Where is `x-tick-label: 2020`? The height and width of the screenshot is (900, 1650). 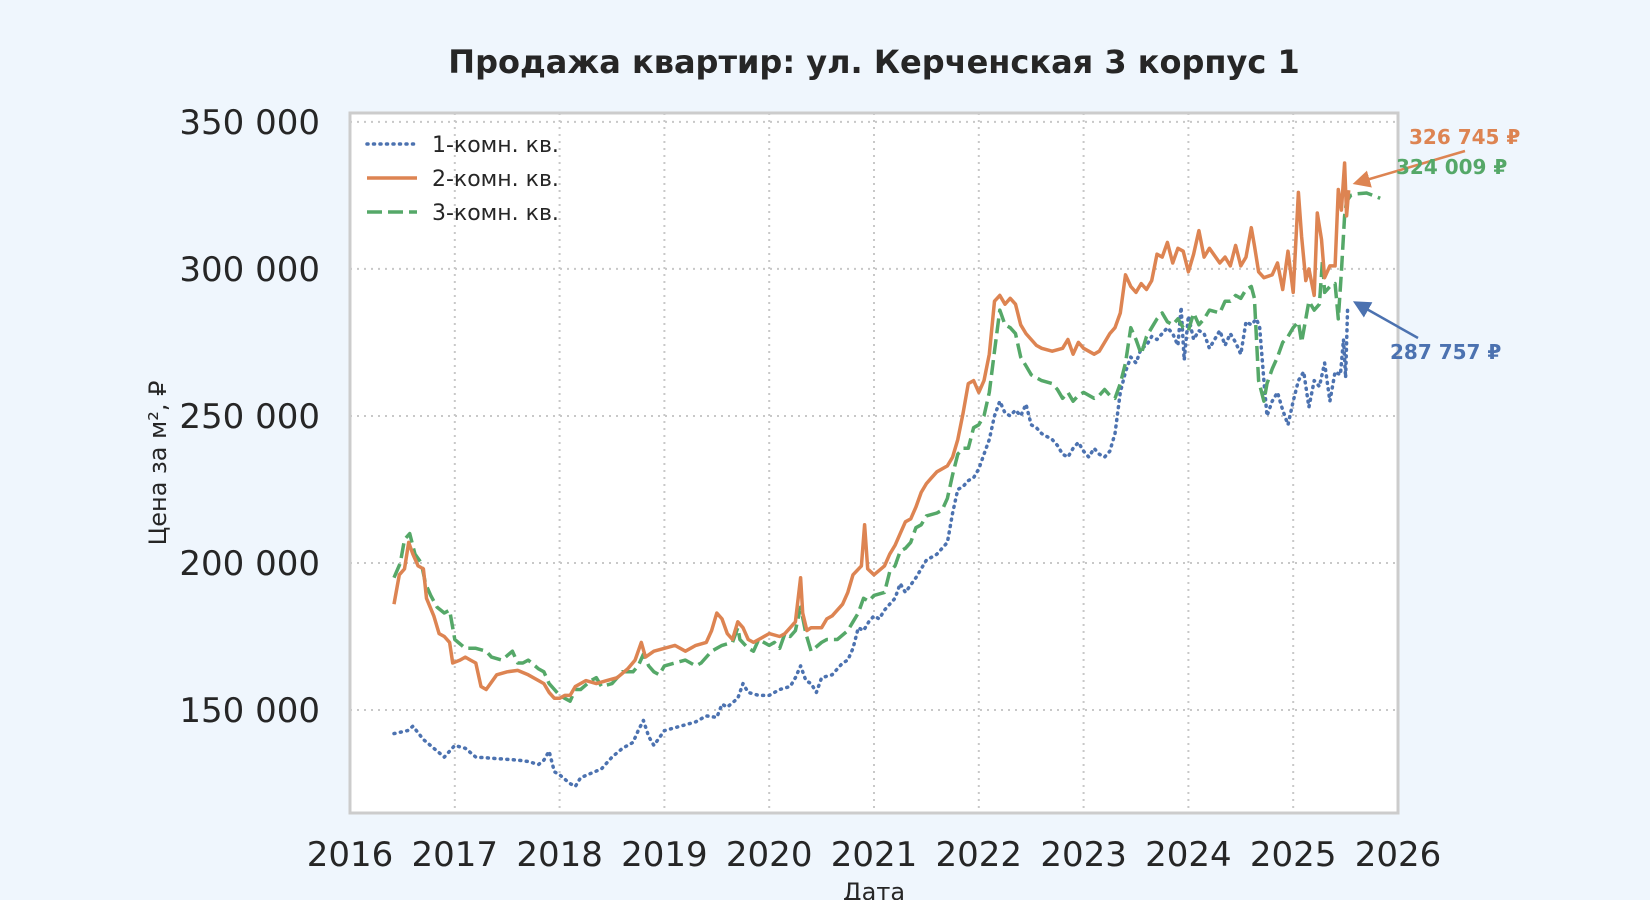
x-tick-label: 2020 is located at coordinates (769, 855).